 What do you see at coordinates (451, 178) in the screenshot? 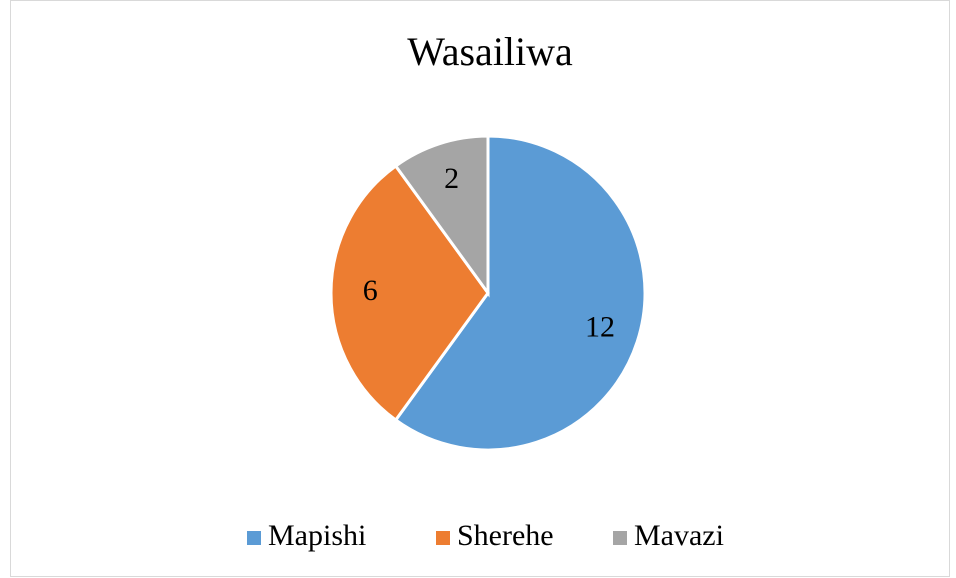
I see `data-label: 2` at bounding box center [451, 178].